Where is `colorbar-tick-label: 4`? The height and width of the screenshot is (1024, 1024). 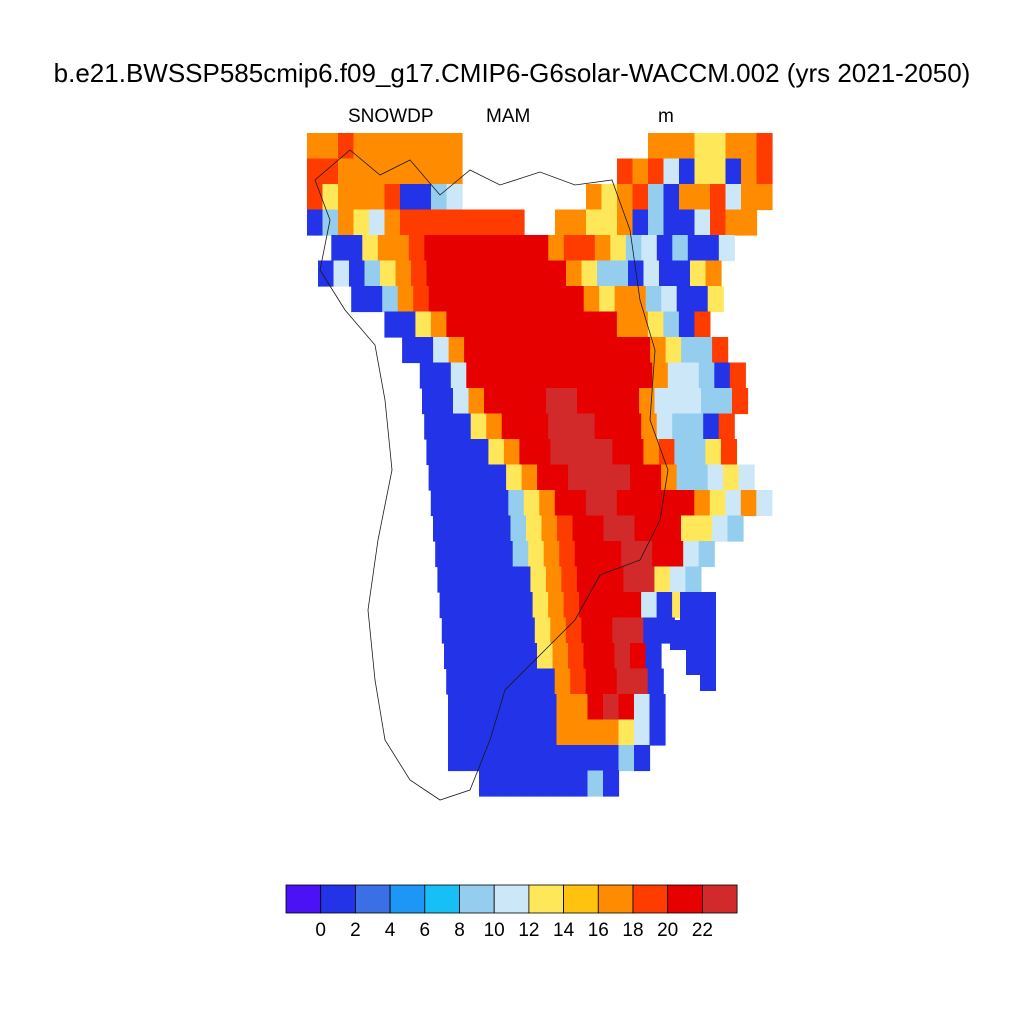
colorbar-tick-label: 4 is located at coordinates (390, 930).